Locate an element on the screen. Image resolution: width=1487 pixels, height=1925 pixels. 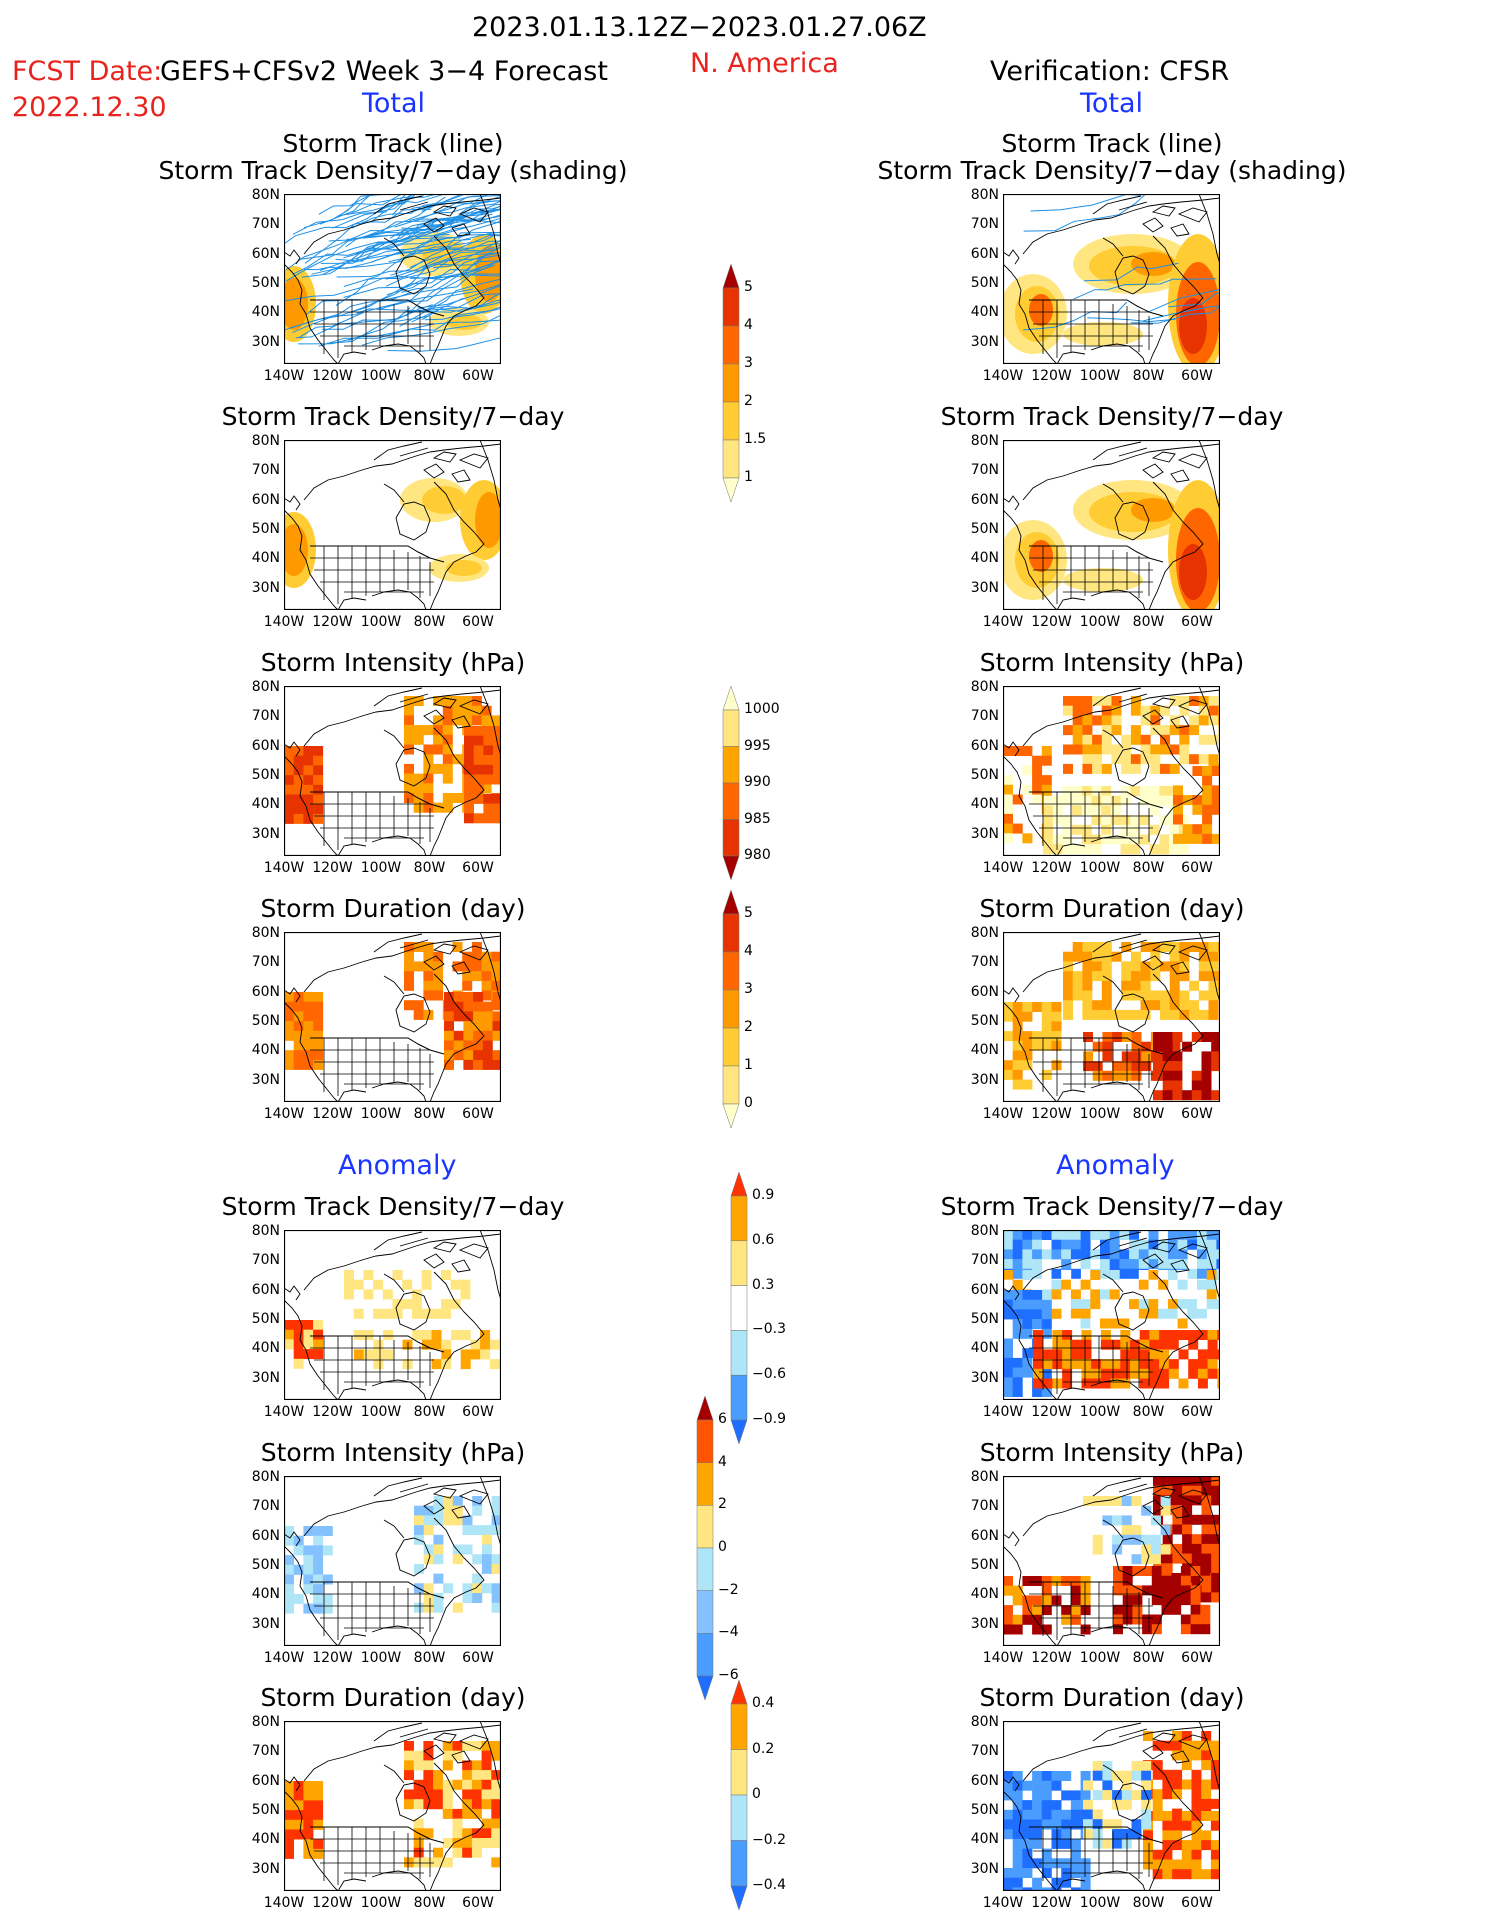
panel-title: Storm Track (line) is located at coordinates (393, 143).